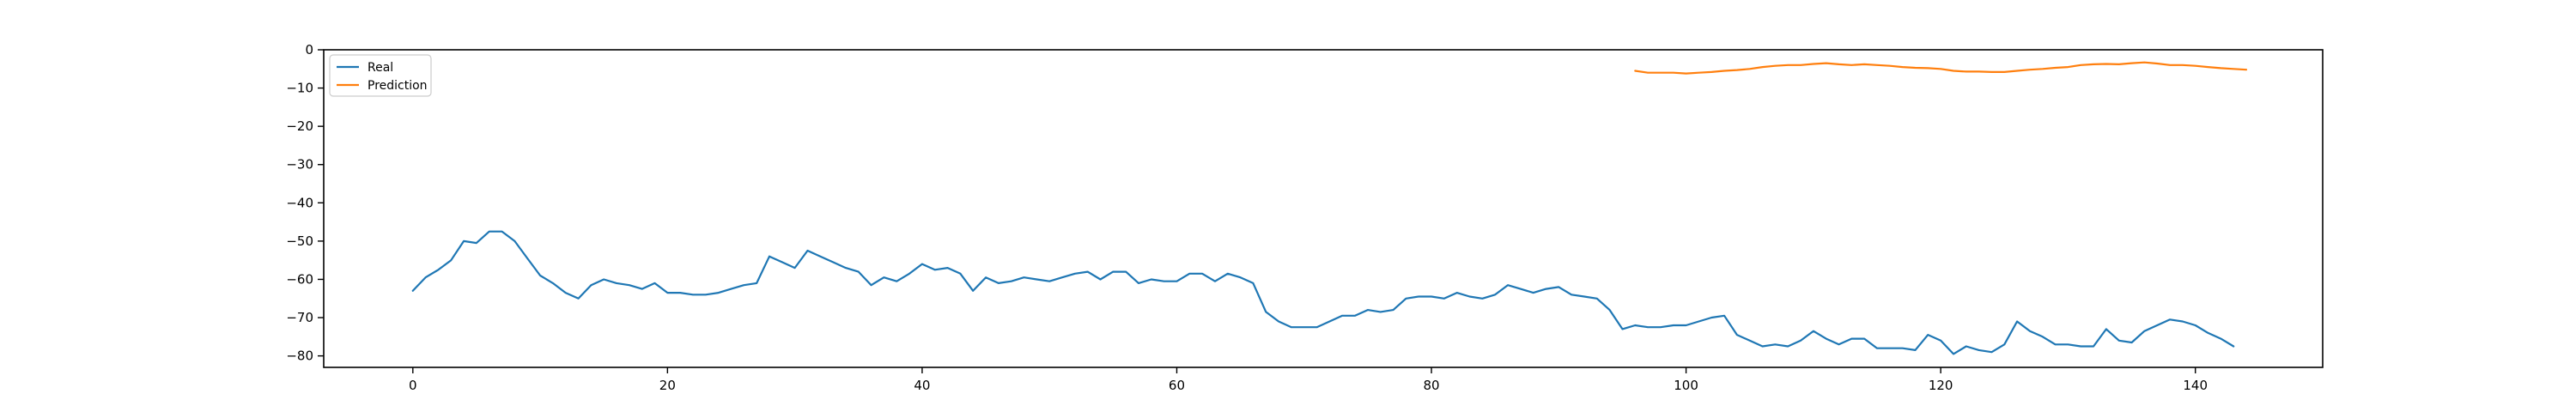  I want to click on legend-label: Real, so click(380, 68).